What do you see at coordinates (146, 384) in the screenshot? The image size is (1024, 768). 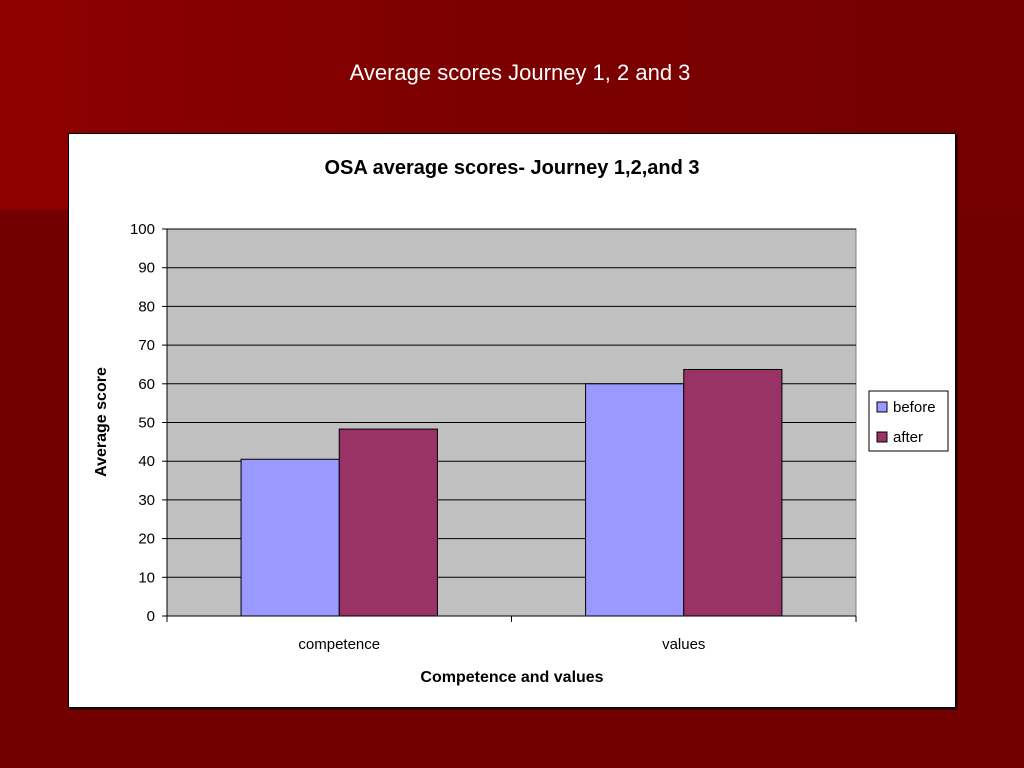 I see `y-tick-label: 60` at bounding box center [146, 384].